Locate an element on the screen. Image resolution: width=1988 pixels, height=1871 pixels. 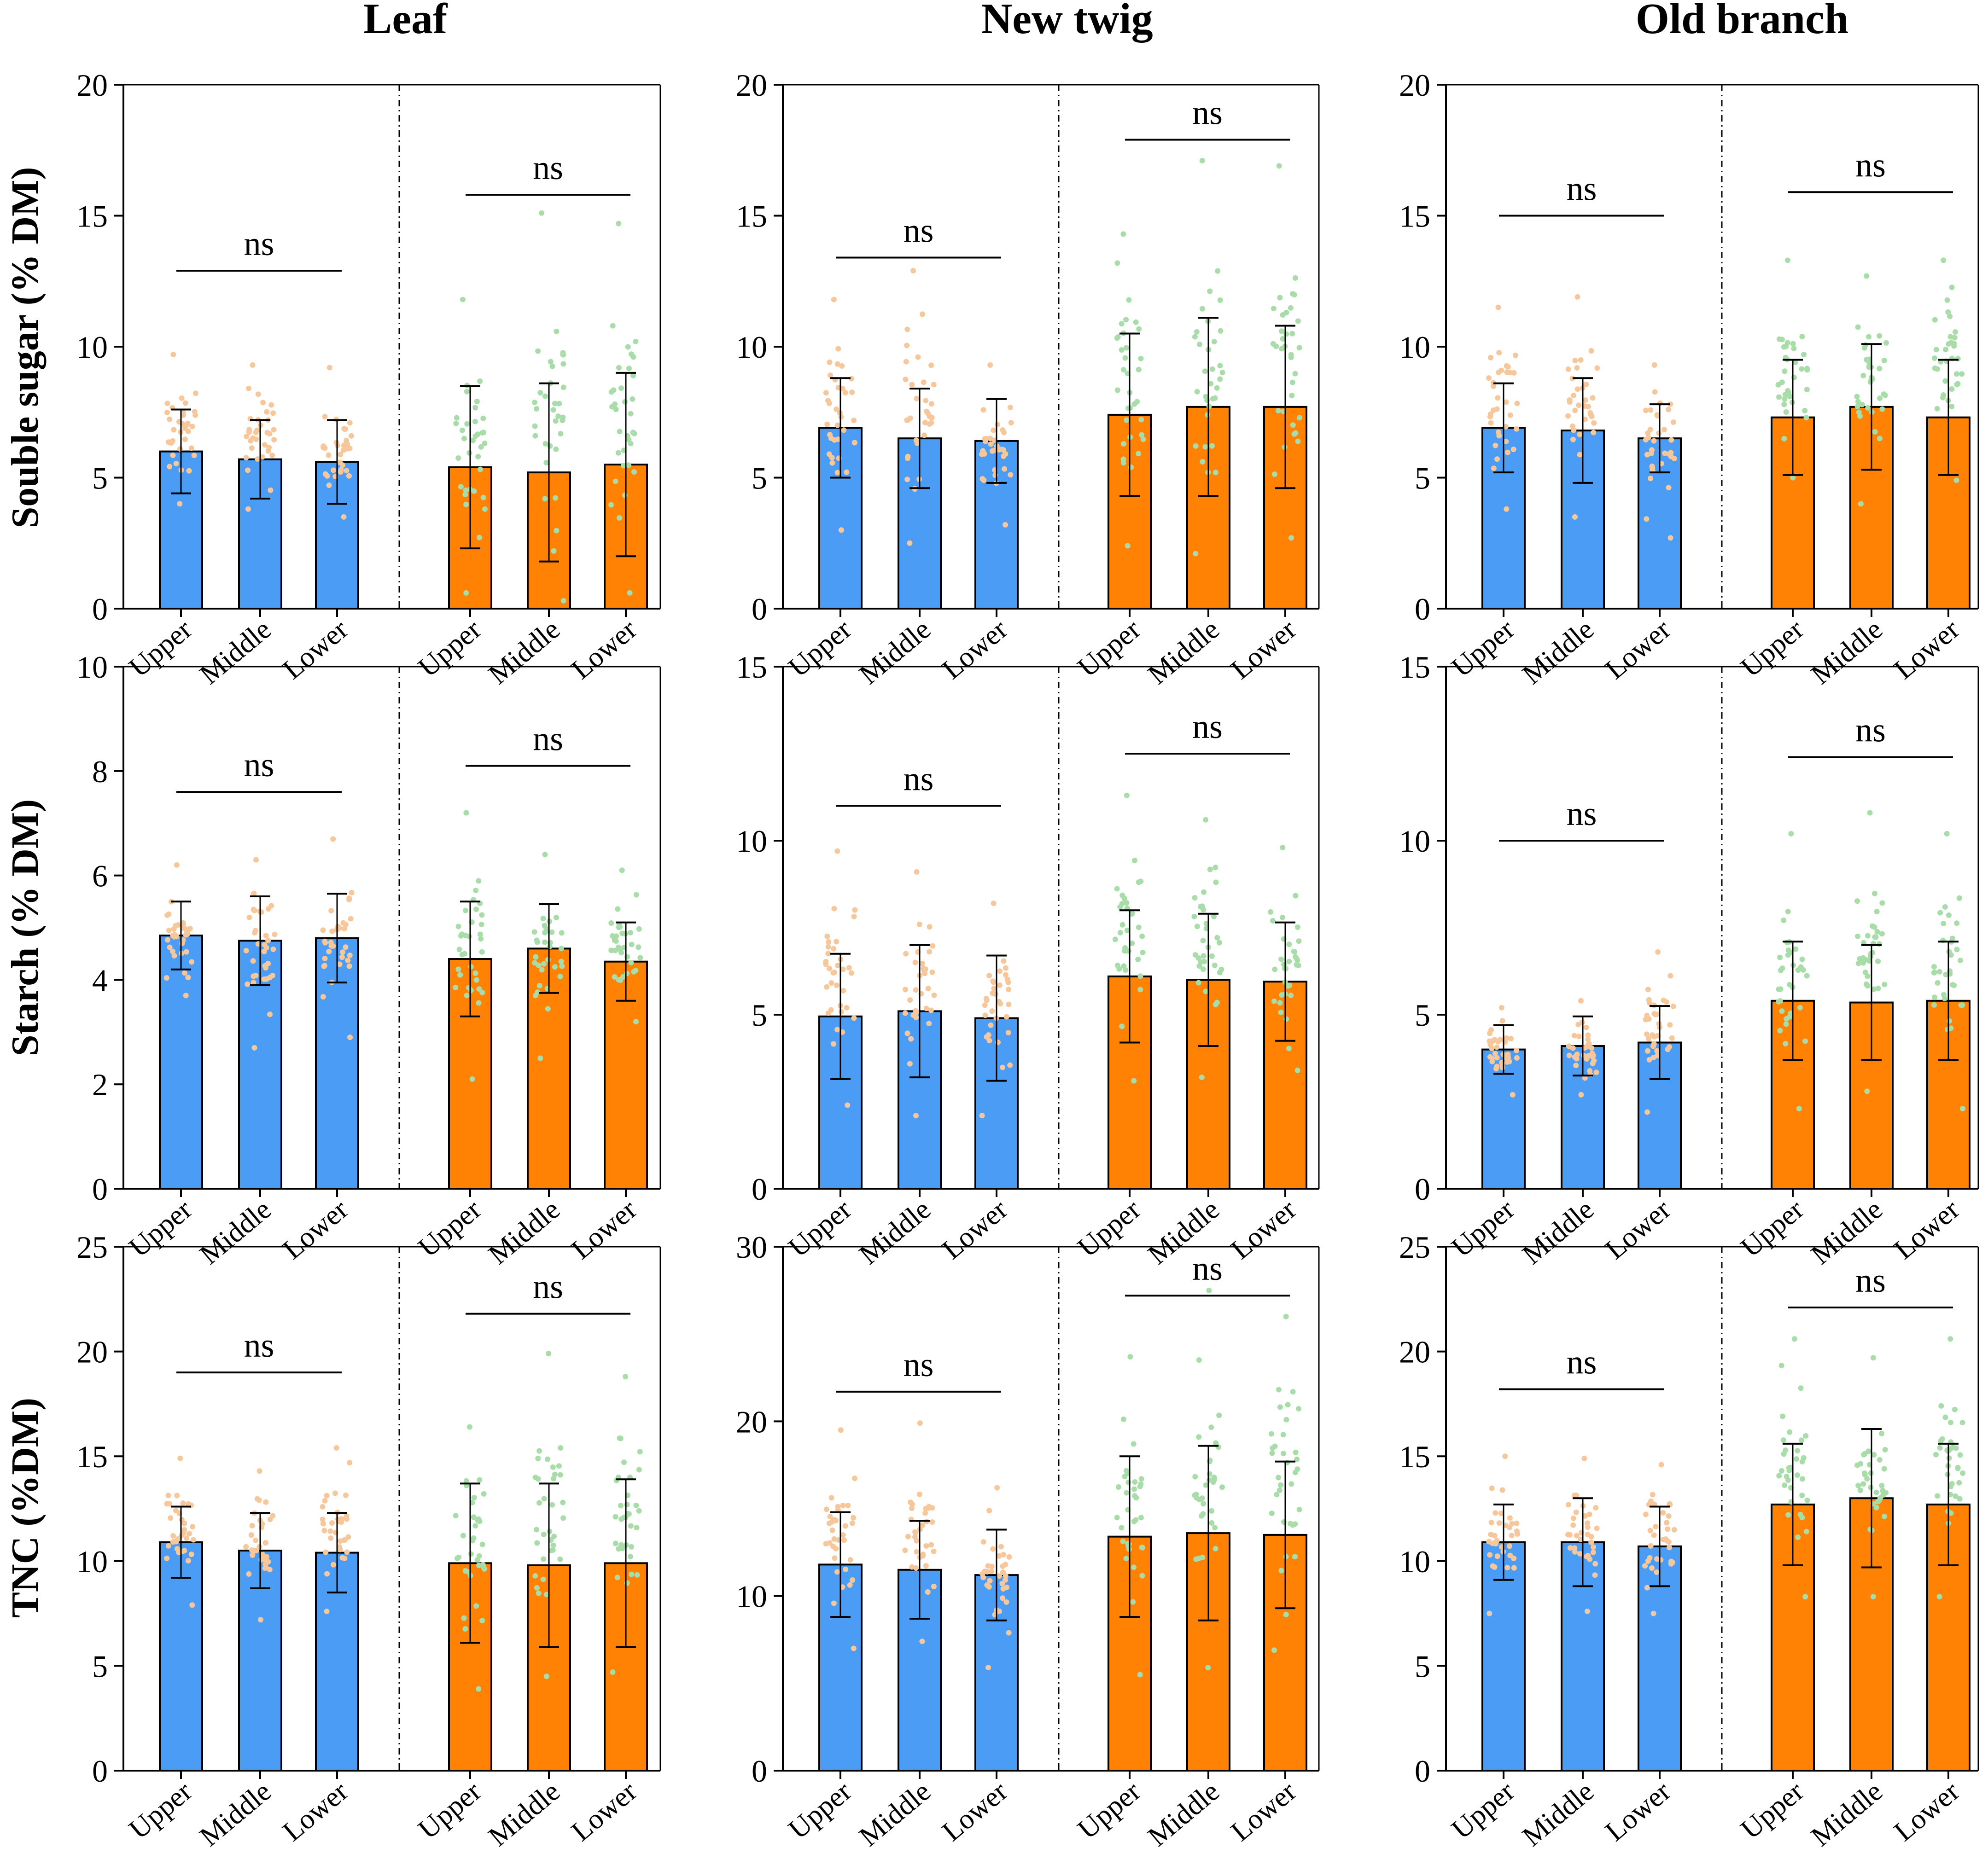
row-label-soluble-sugar: Souble sugar (% DM) is located at coordinates (25, 348).